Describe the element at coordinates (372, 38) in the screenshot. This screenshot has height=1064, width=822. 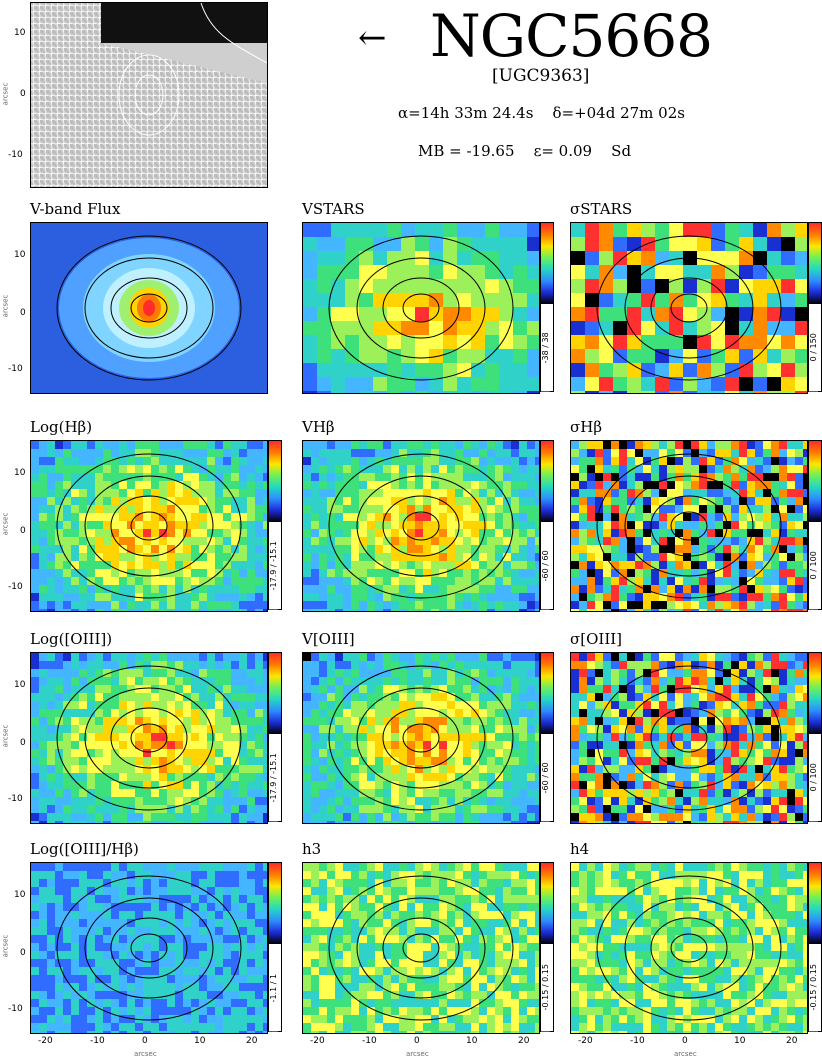
I see `left-arrow-icon: ←` at that location.